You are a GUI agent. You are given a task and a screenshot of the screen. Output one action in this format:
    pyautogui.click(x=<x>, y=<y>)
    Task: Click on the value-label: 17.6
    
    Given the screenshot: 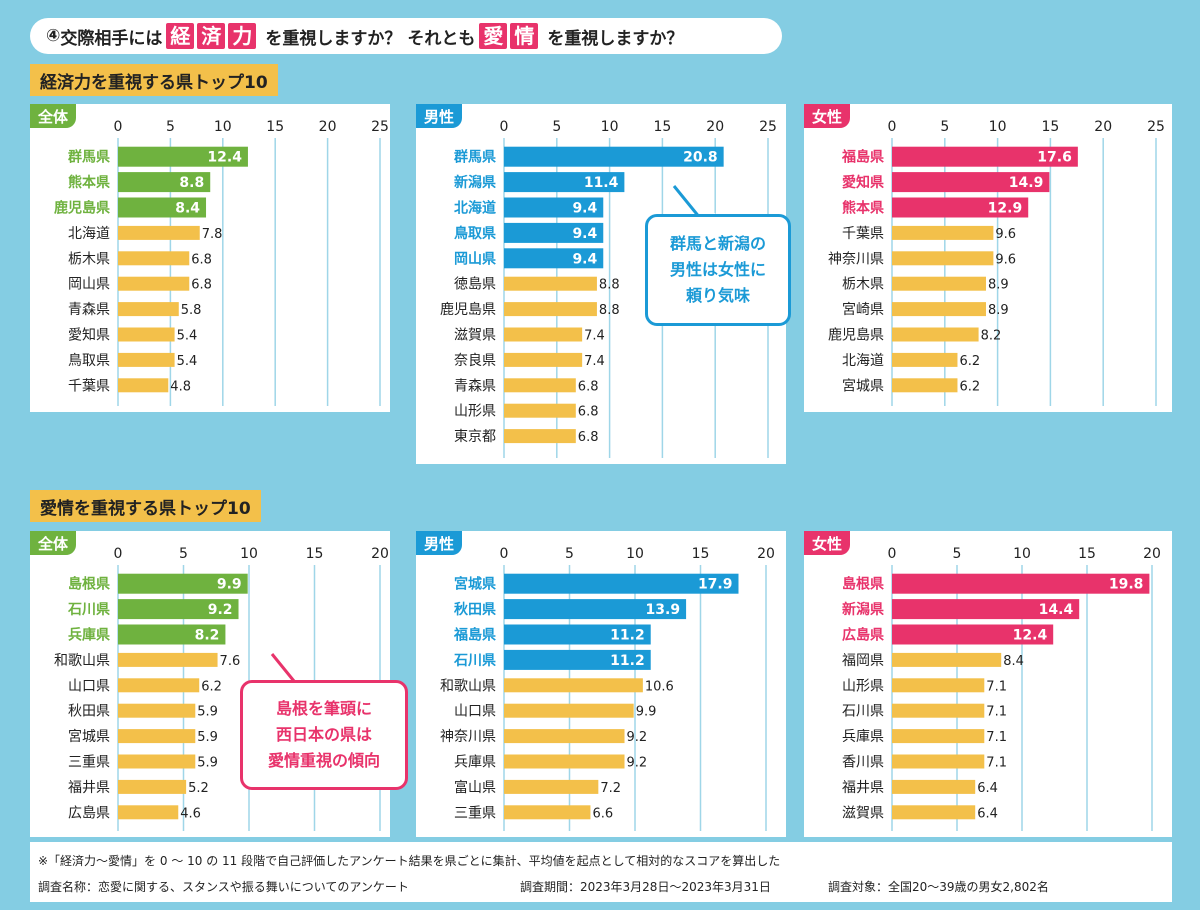 What is the action you would take?
    pyautogui.click(x=1054, y=158)
    